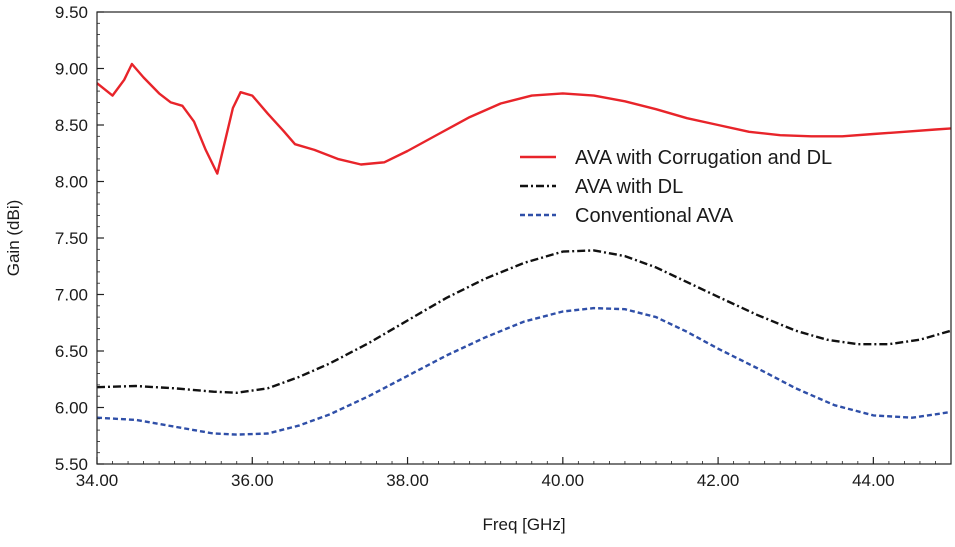 Image resolution: width=955 pixels, height=547 pixels. Describe the element at coordinates (629, 187) in the screenshot. I see `legend-label-2: AVA with DL` at that location.